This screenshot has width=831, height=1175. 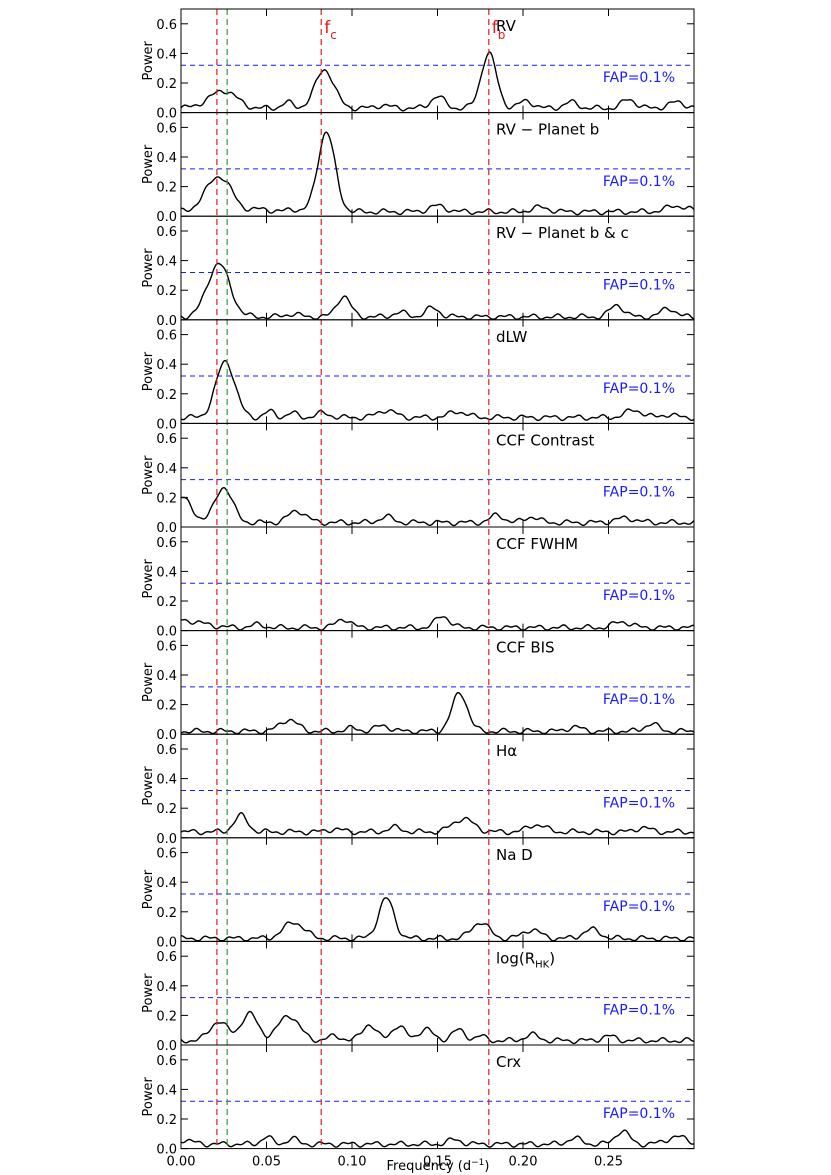 What do you see at coordinates (512, 337) in the screenshot?
I see `panel-label: dLW` at bounding box center [512, 337].